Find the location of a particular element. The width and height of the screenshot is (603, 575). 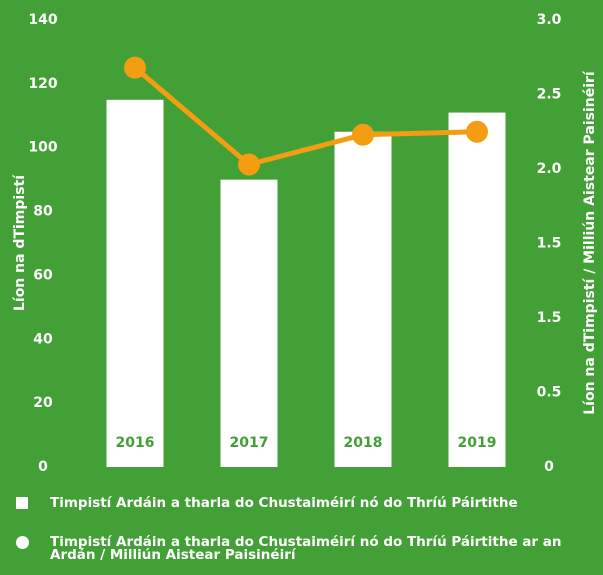

y-axis-label: Líon na dTimpistí is located at coordinates (20, 242).